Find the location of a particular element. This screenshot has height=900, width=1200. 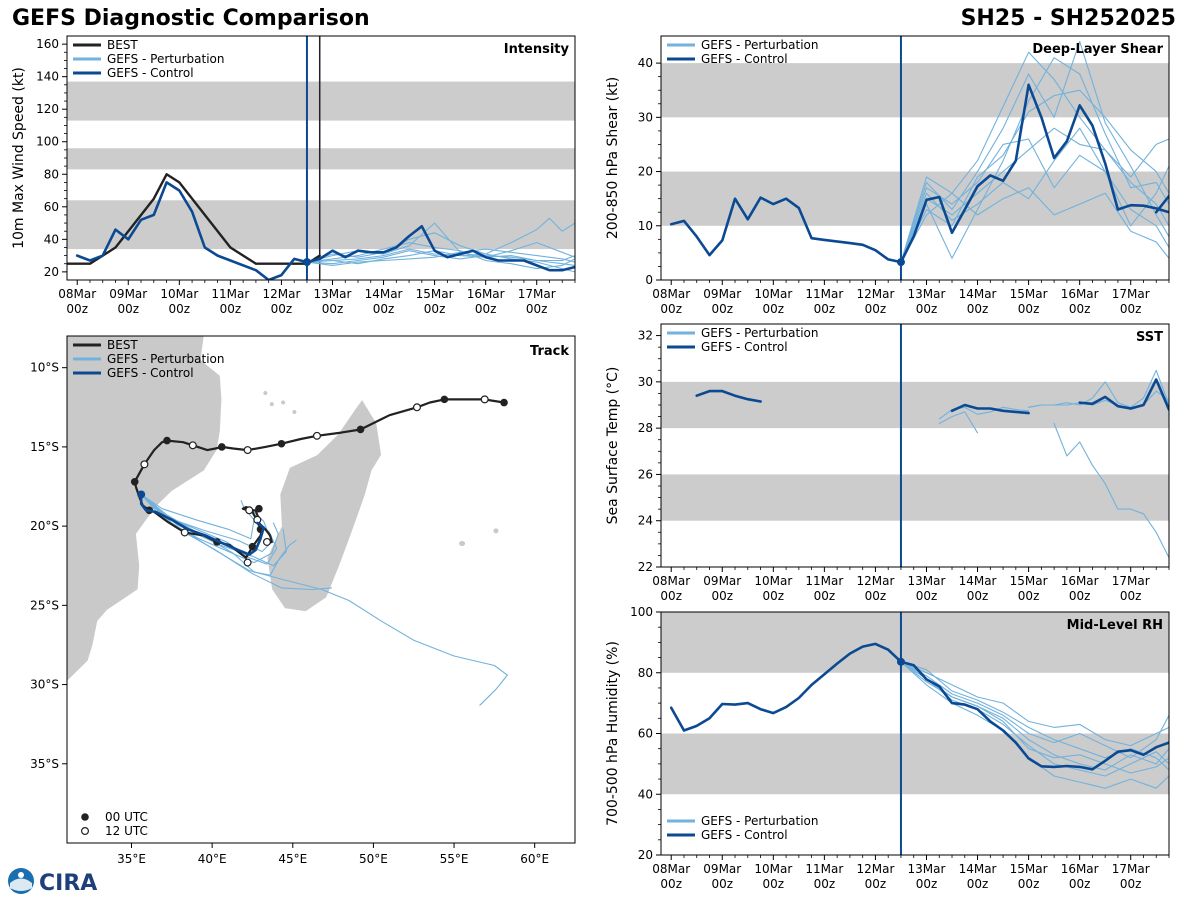

intensity-ytick-label: 60 is located at coordinates (51, 207).